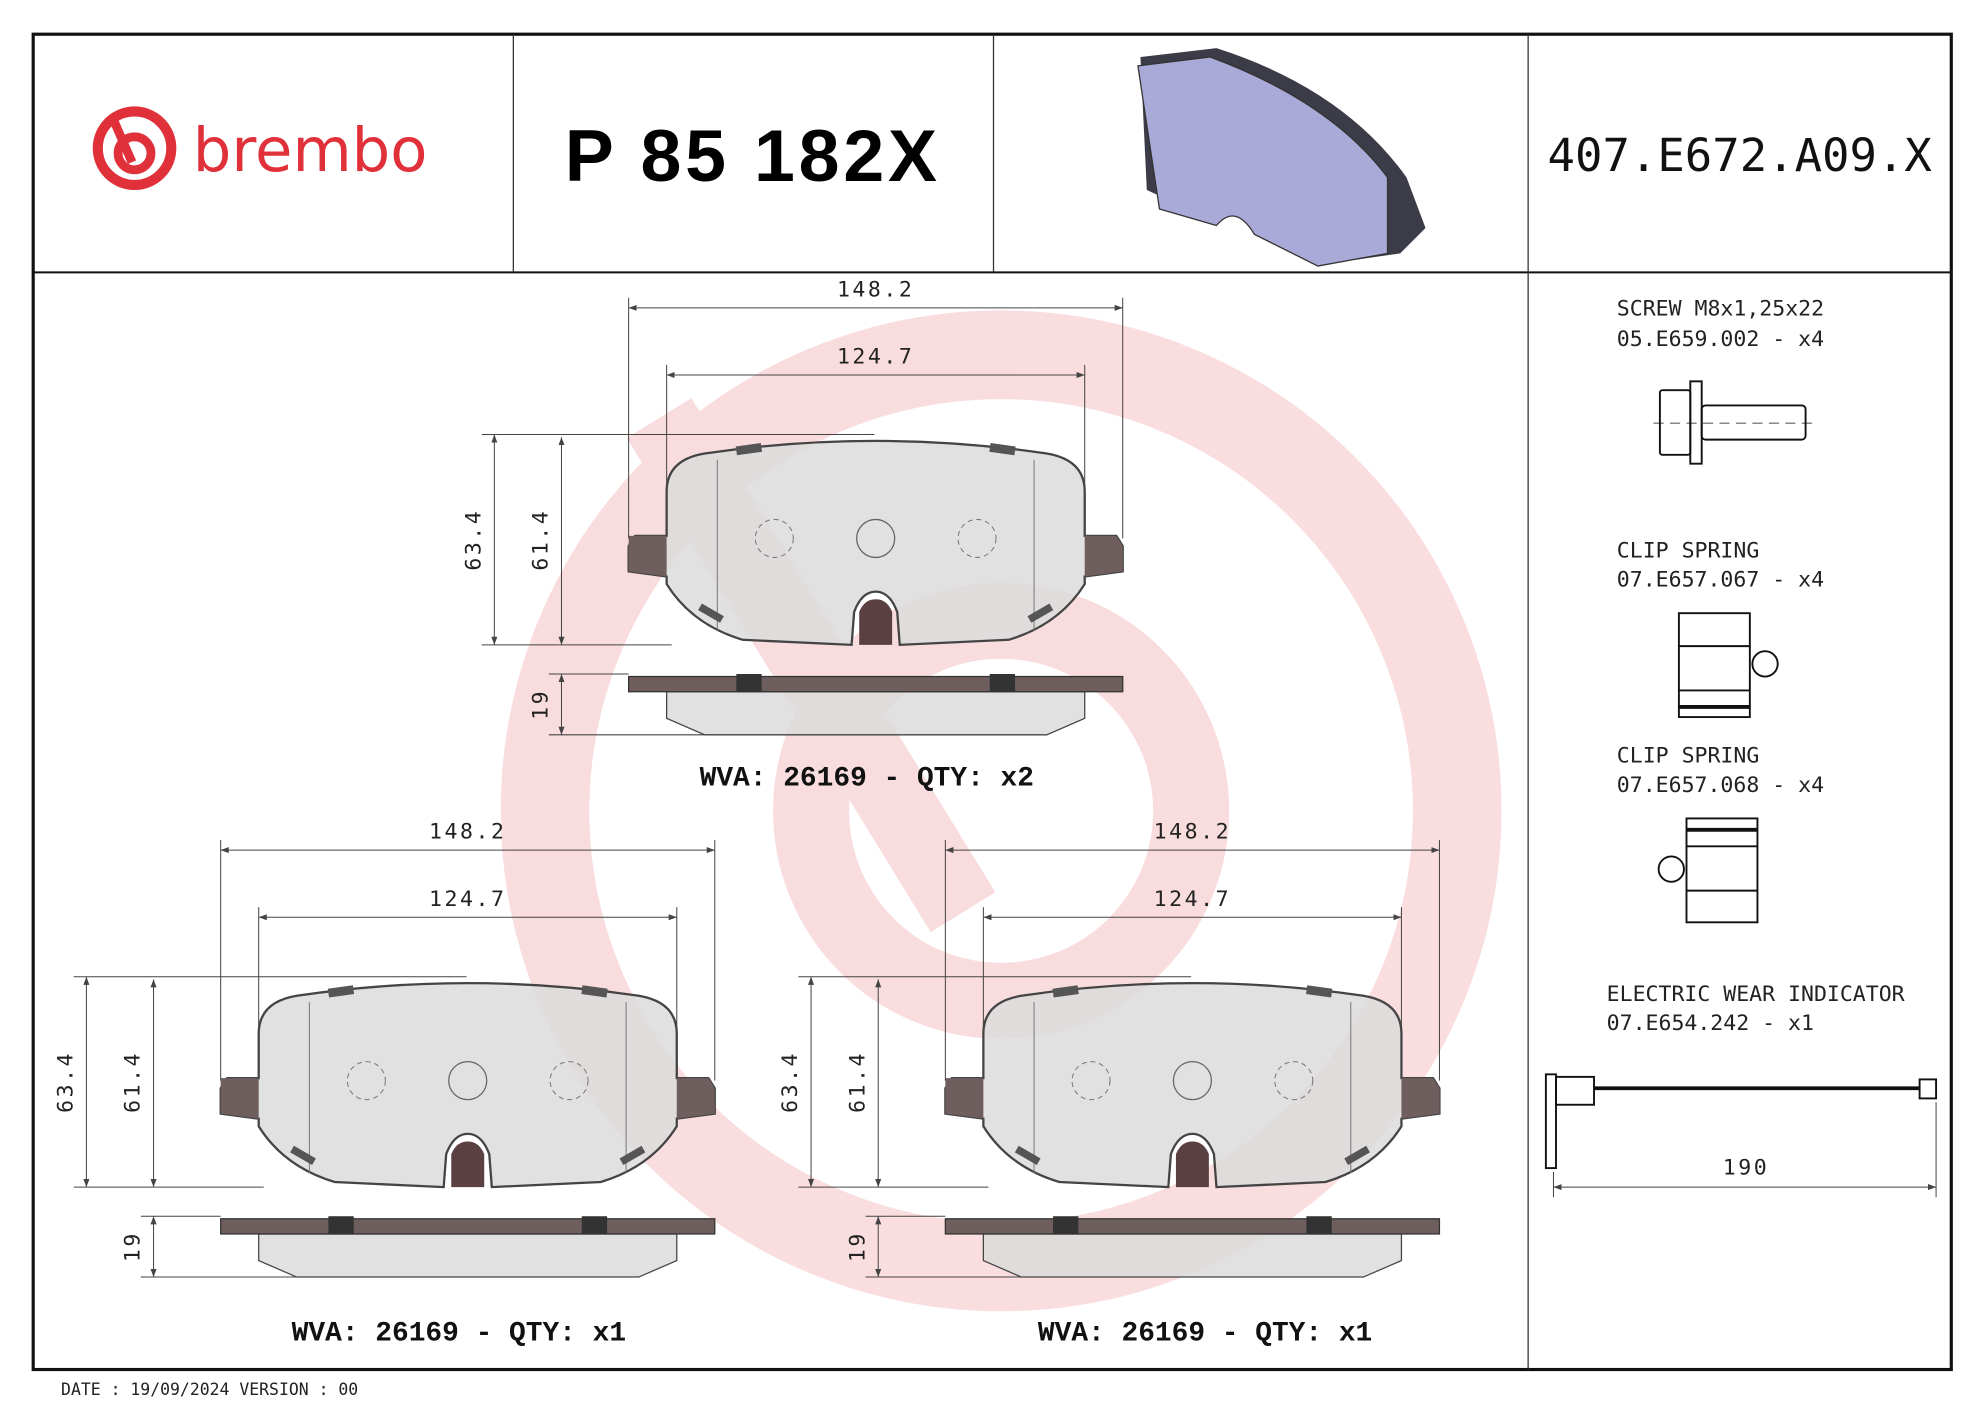 This screenshot has width=1987, height=1405. What do you see at coordinates (1720, 580) in the screenshot?
I see `accessory-code: 07.E657.067 - x4` at bounding box center [1720, 580].